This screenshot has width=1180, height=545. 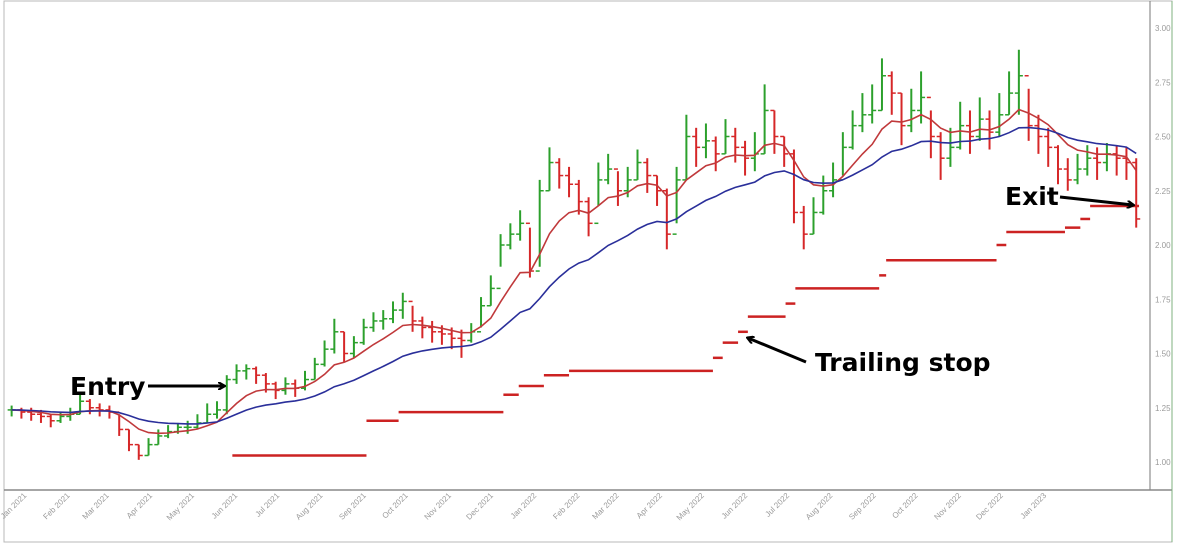 What do you see at coordinates (1163, 354) in the screenshot?
I see `y-tick-label: 1.50` at bounding box center [1163, 354].